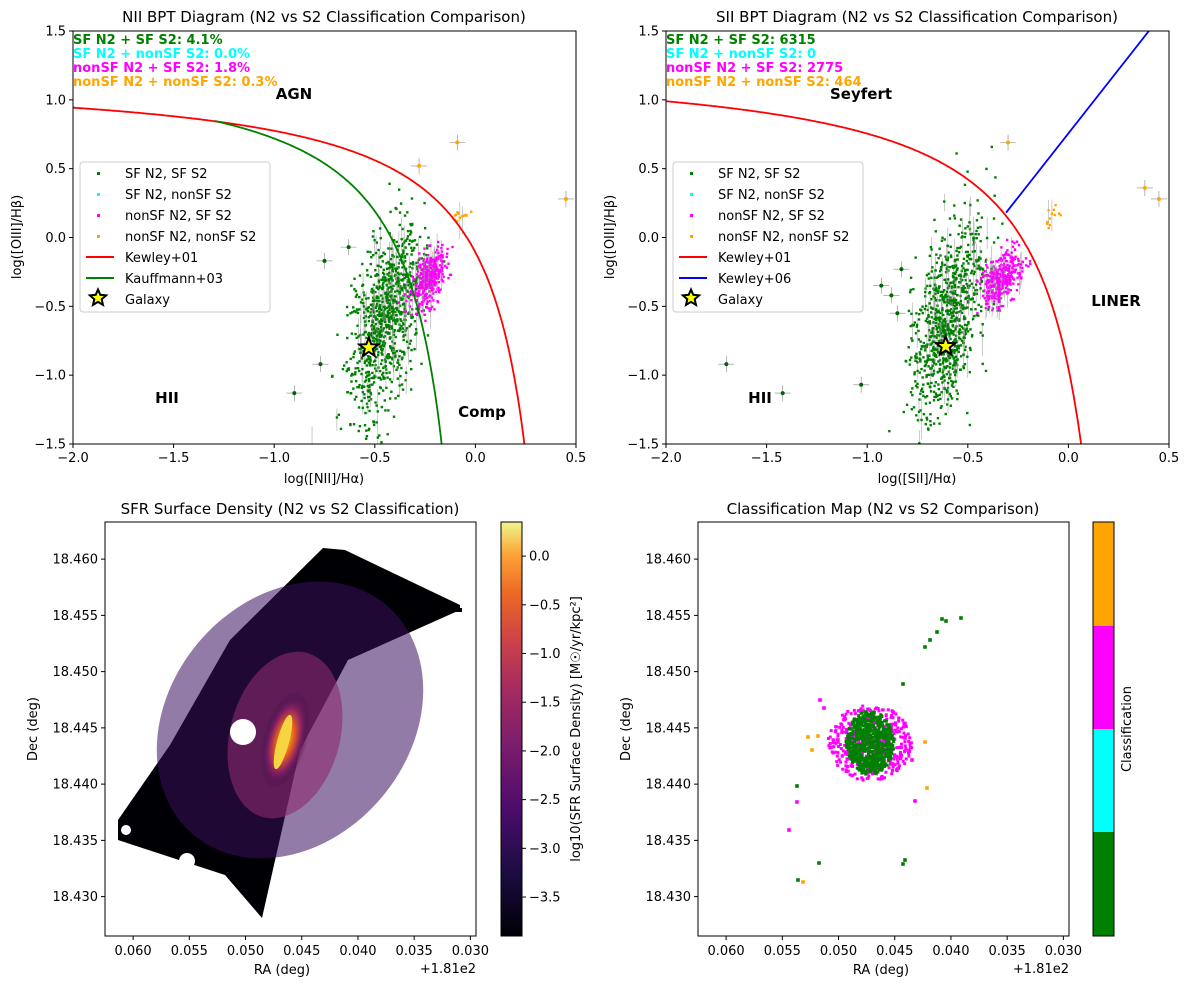  Describe the element at coordinates (76, 616) in the screenshot. I see `y-tick-label: 18.455` at that location.